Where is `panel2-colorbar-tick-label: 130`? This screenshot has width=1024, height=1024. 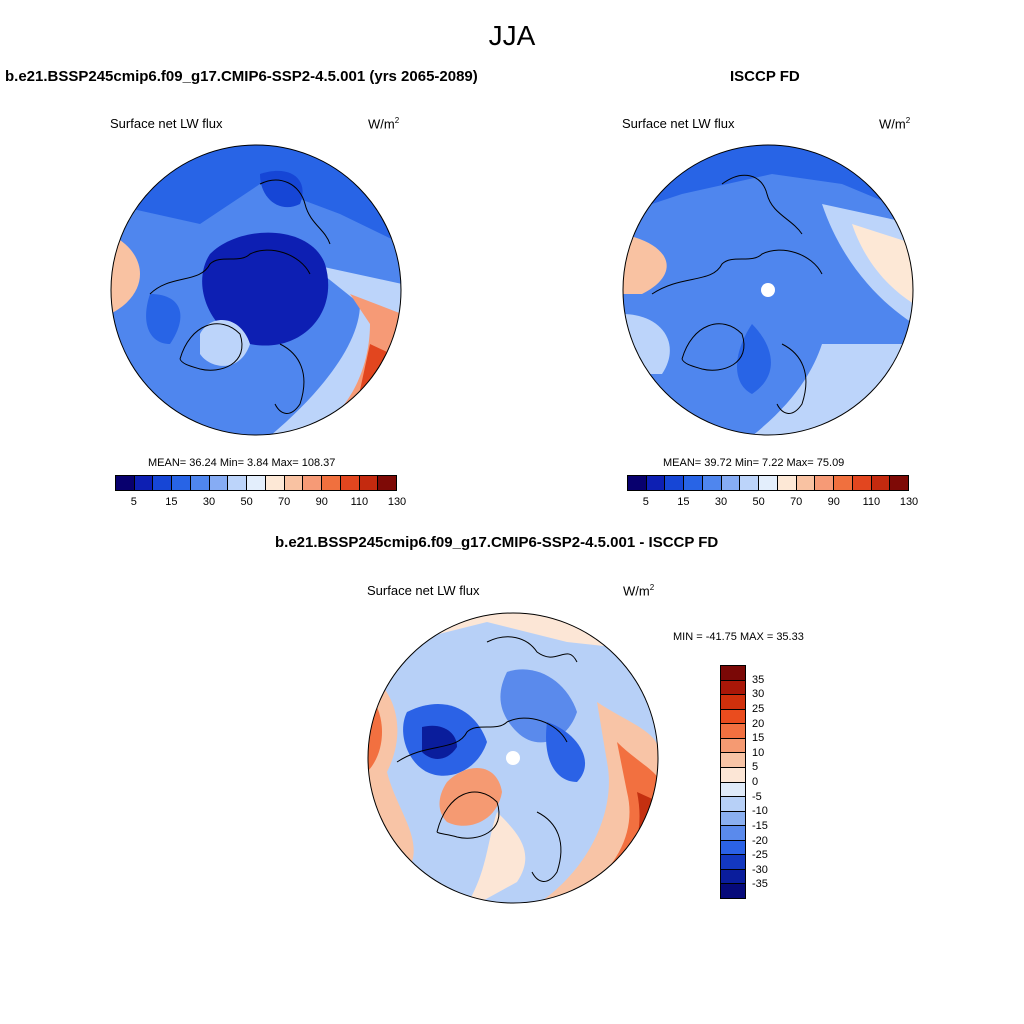
panel2-colorbar-tick-label: 130 is located at coordinates (909, 502).